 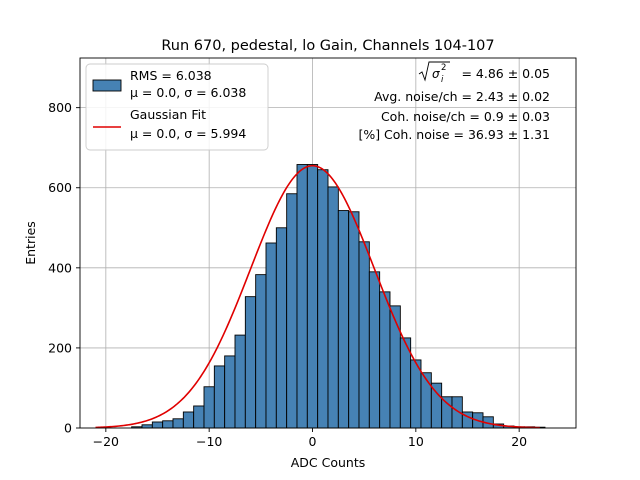 I want to click on sqrt-radical-icon, so click(x=434, y=71).